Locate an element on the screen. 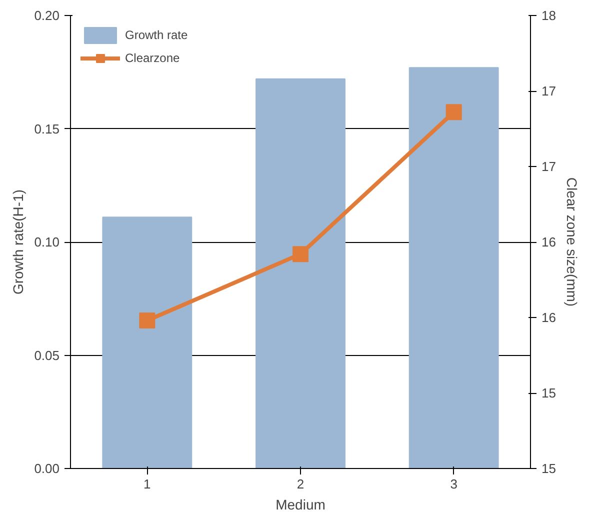  x-tick-label: 3 is located at coordinates (454, 484).